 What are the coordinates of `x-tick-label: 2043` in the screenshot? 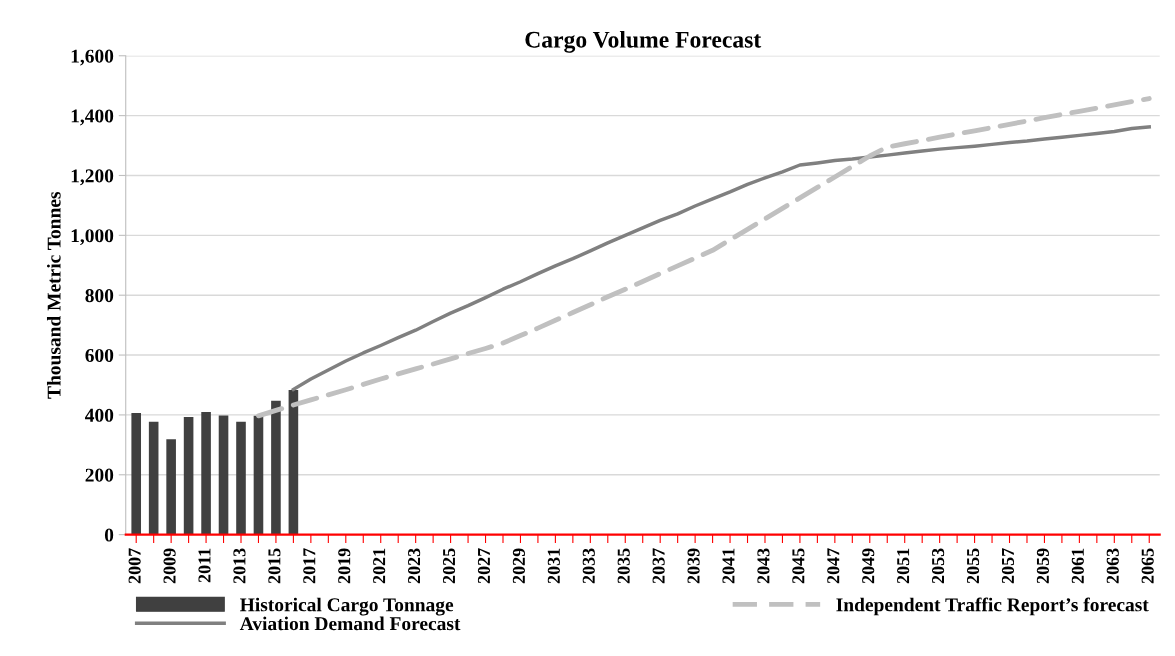 It's located at (763, 566).